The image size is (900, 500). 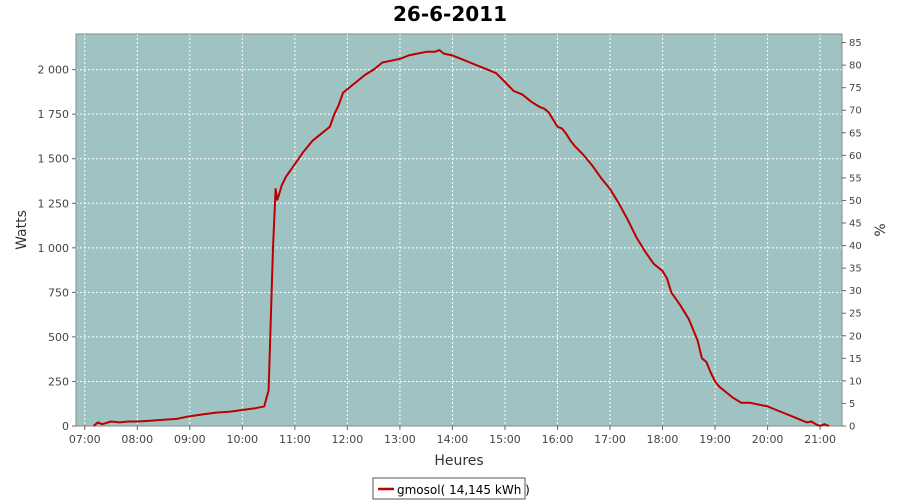 What do you see at coordinates (855, 66) in the screenshot?
I see `y2-tick-label: 80` at bounding box center [855, 66].